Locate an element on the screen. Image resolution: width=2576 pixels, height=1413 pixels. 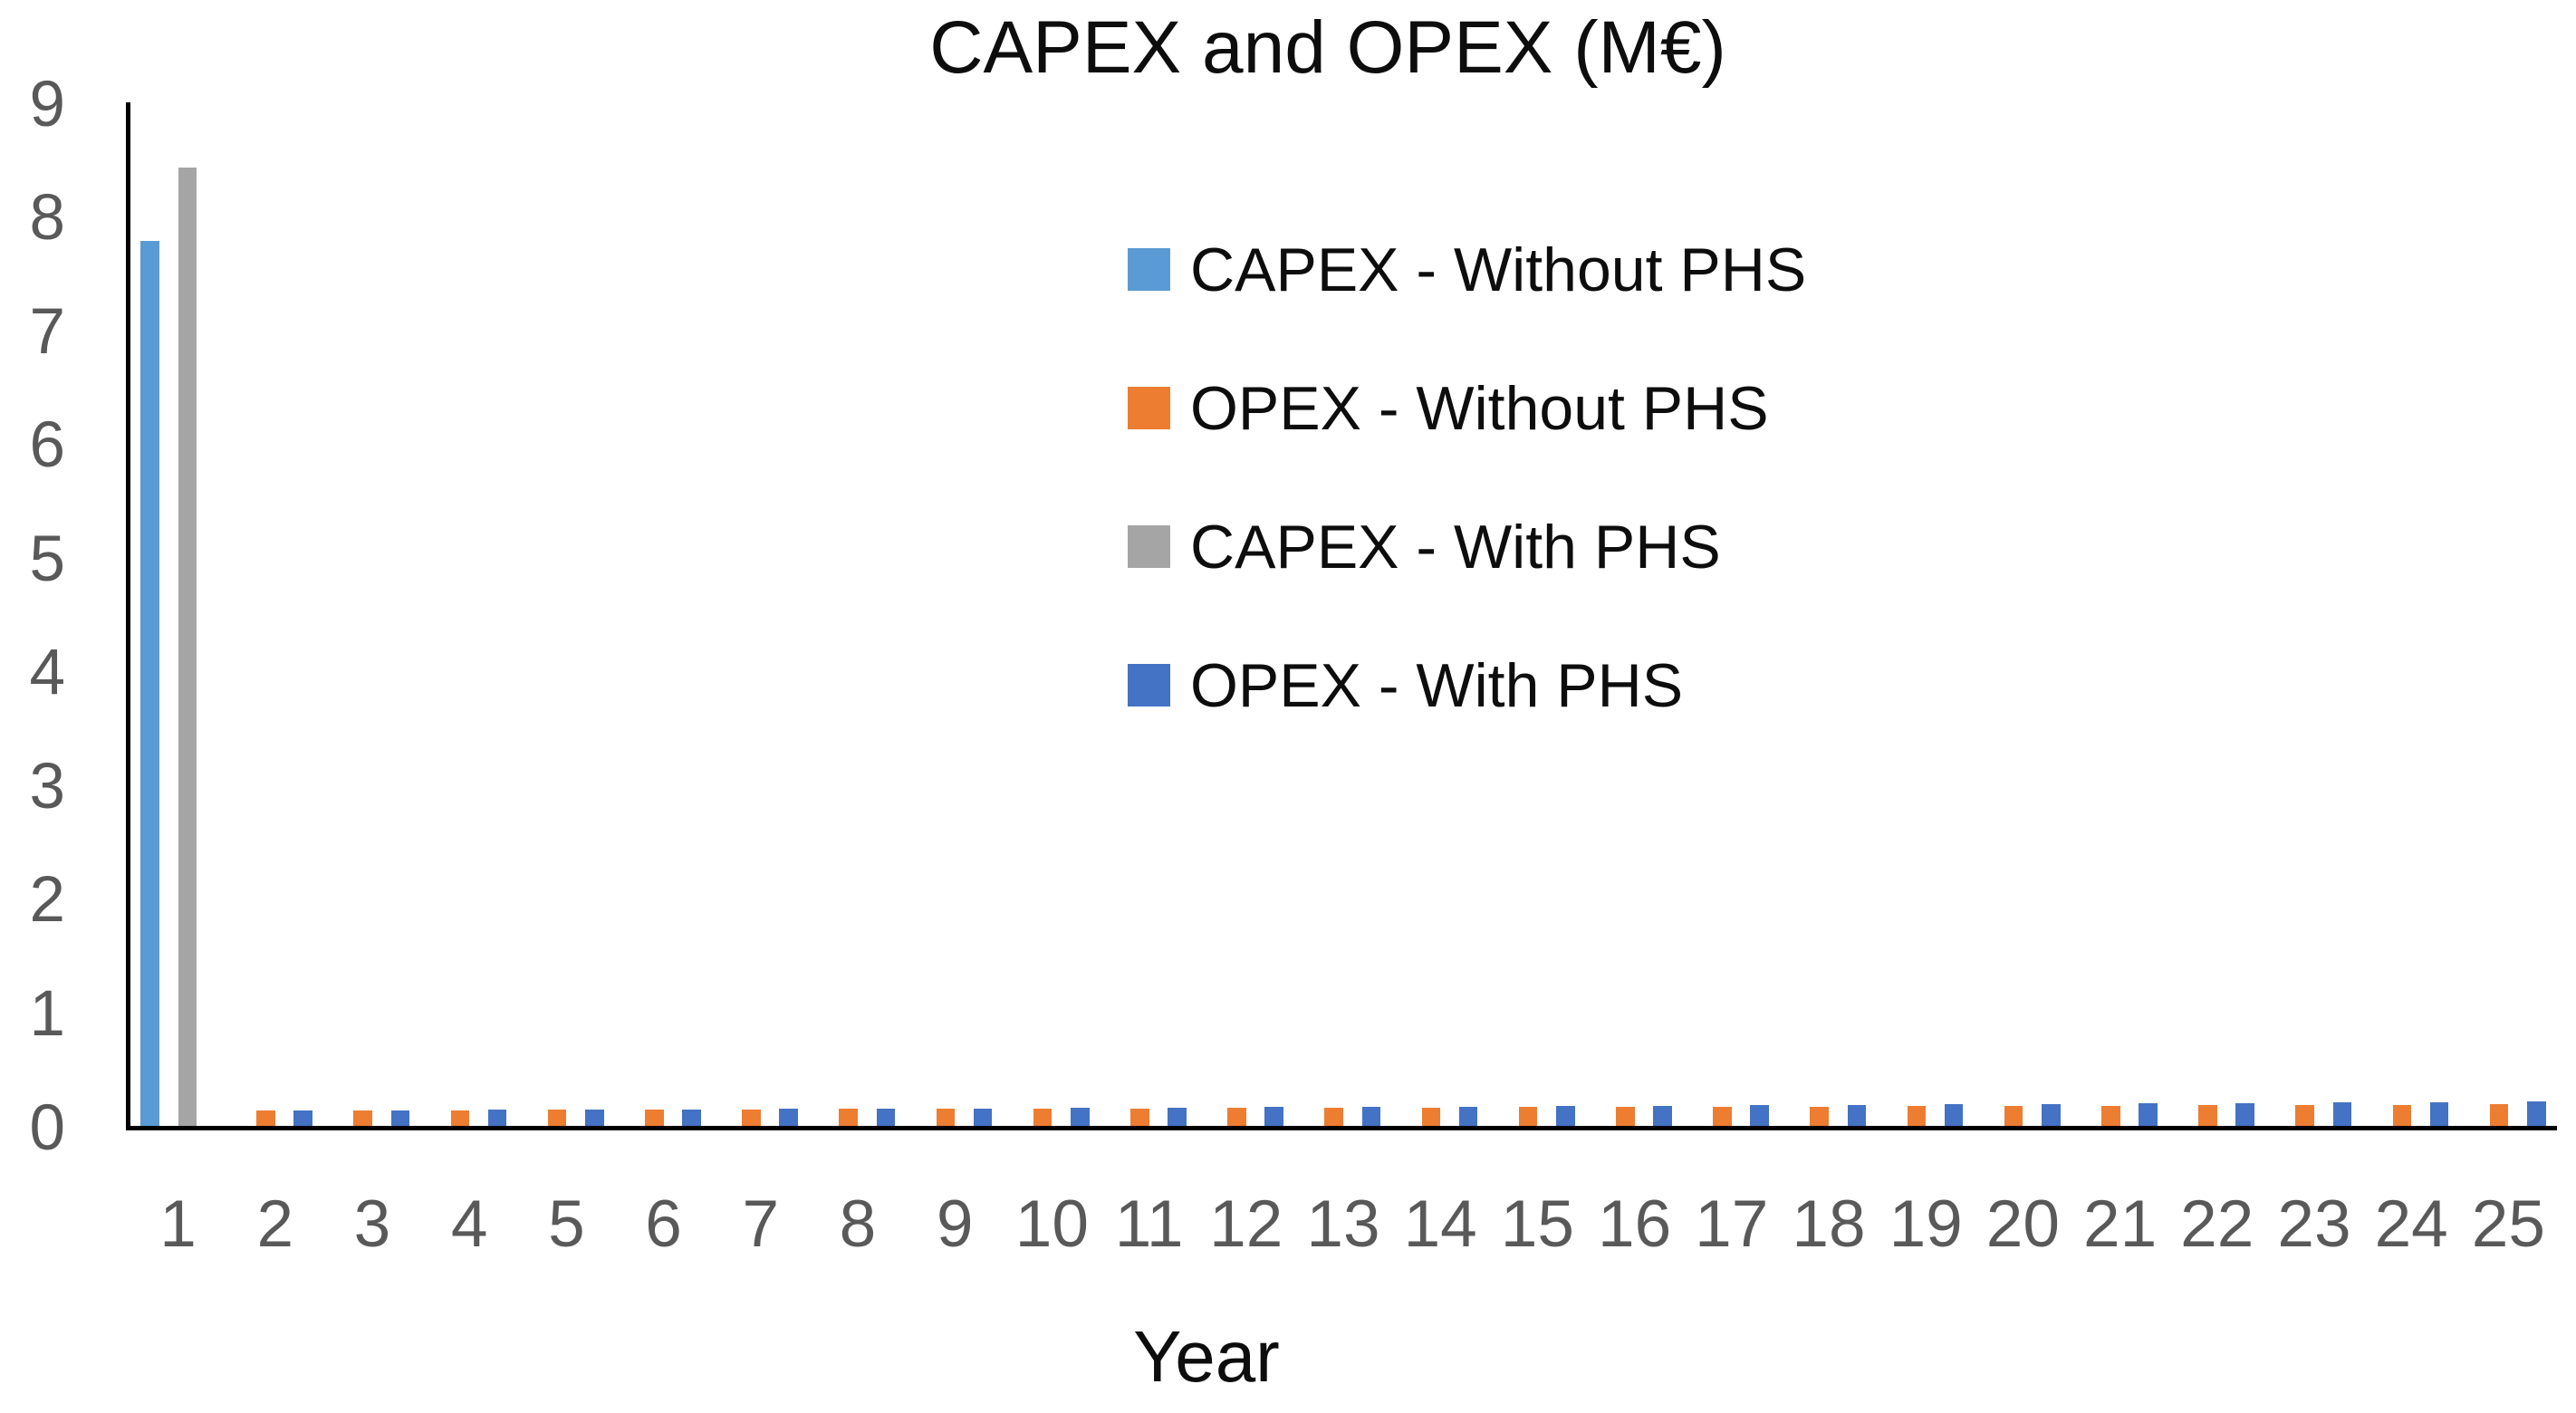
x-tick-label: 1 is located at coordinates (178, 1224).